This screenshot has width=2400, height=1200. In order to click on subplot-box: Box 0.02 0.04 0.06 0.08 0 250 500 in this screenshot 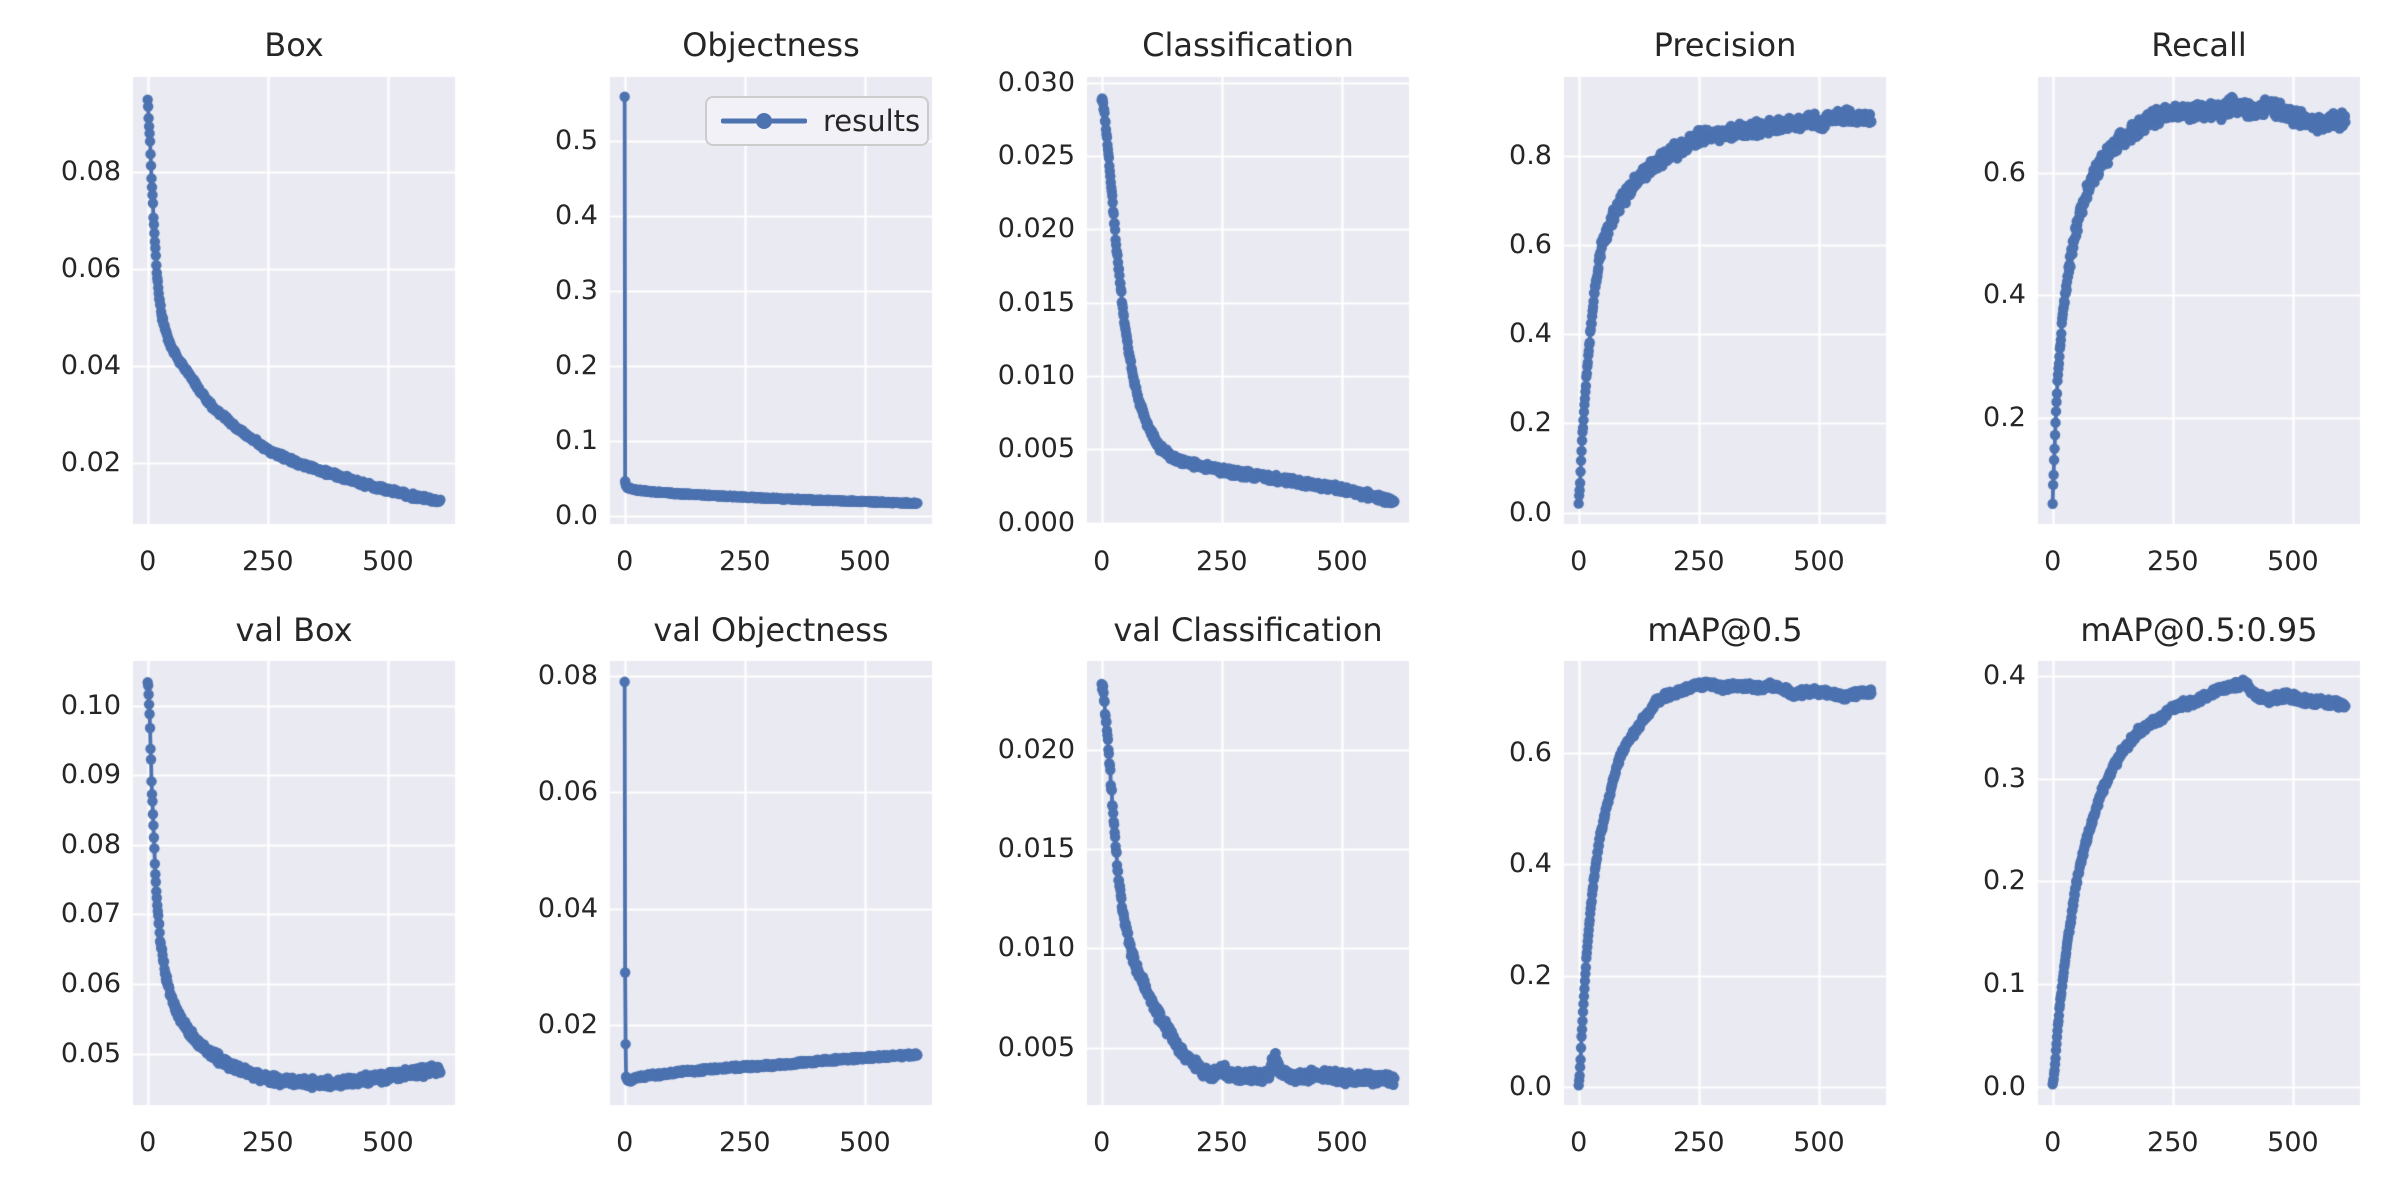, I will do `click(240, 300)`.